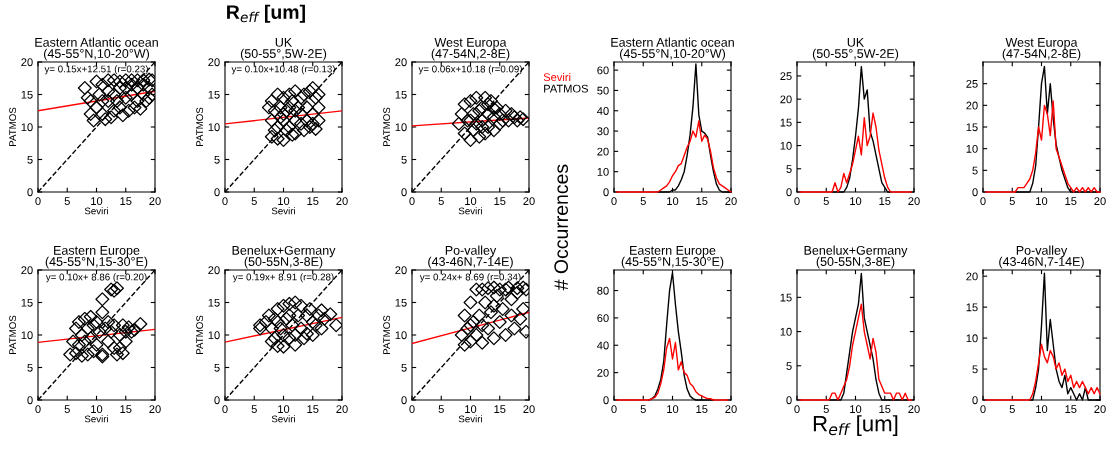 The image size is (1113, 452). I want to click on y-tick-label: 60, so click(603, 318).